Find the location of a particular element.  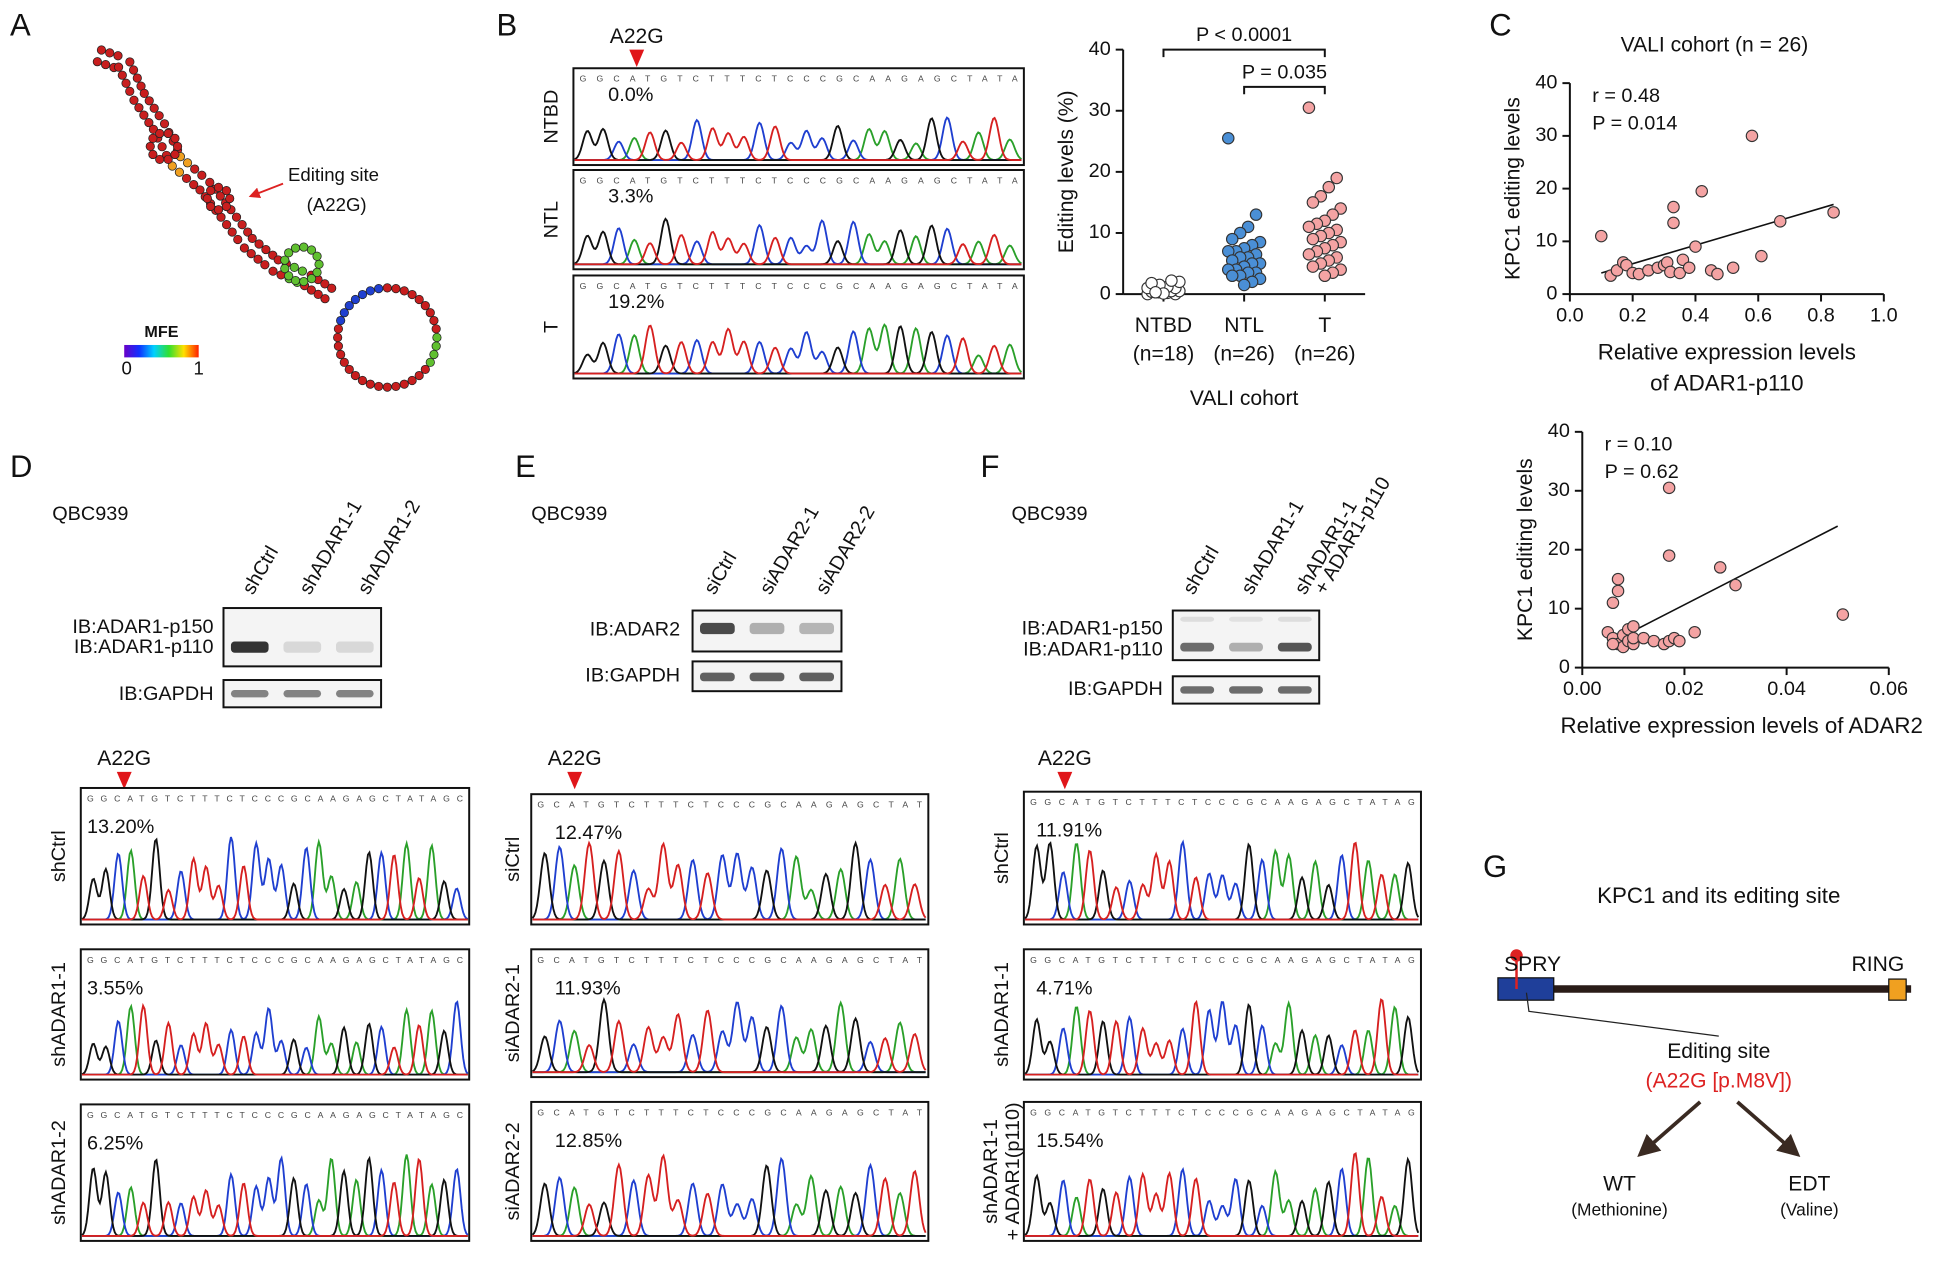

ring-domain is located at coordinates (1897, 989).